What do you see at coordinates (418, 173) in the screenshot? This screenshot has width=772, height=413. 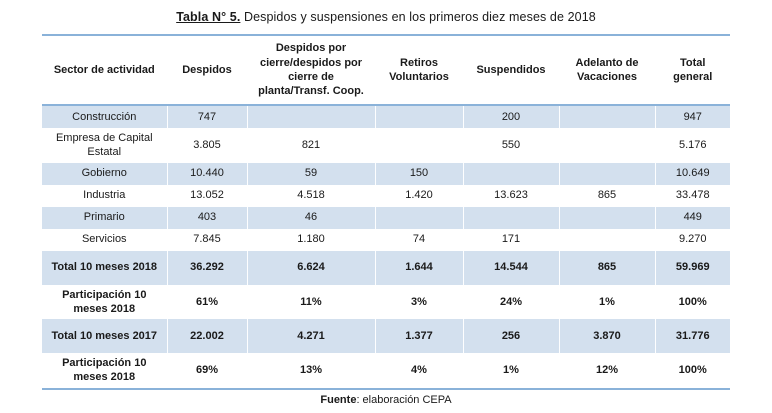 I see `value-cell: 150` at bounding box center [418, 173].